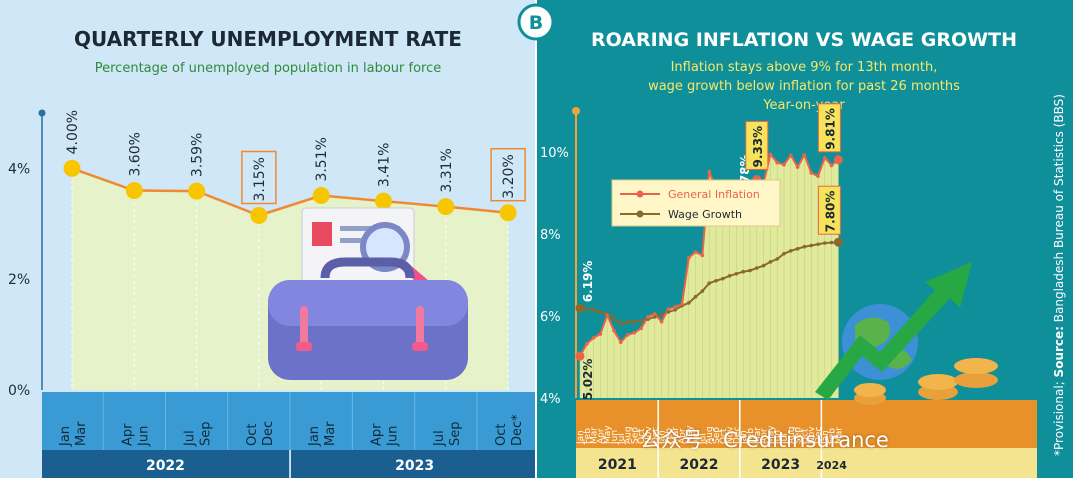  Describe the element at coordinates (737, 435) in the screenshot. I see `right-month-label: Dec` at that location.